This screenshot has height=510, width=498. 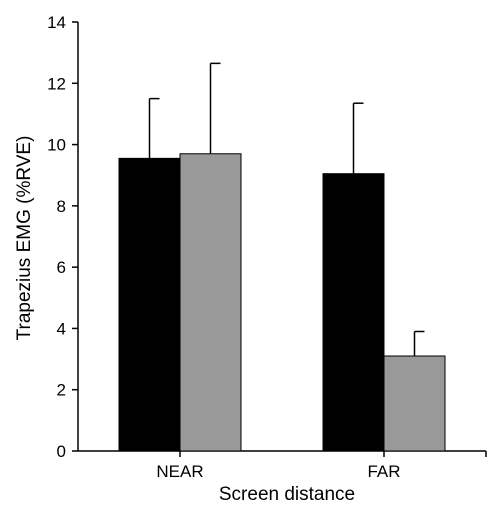 What do you see at coordinates (61, 451) in the screenshot?
I see `y-tick-label: 0` at bounding box center [61, 451].